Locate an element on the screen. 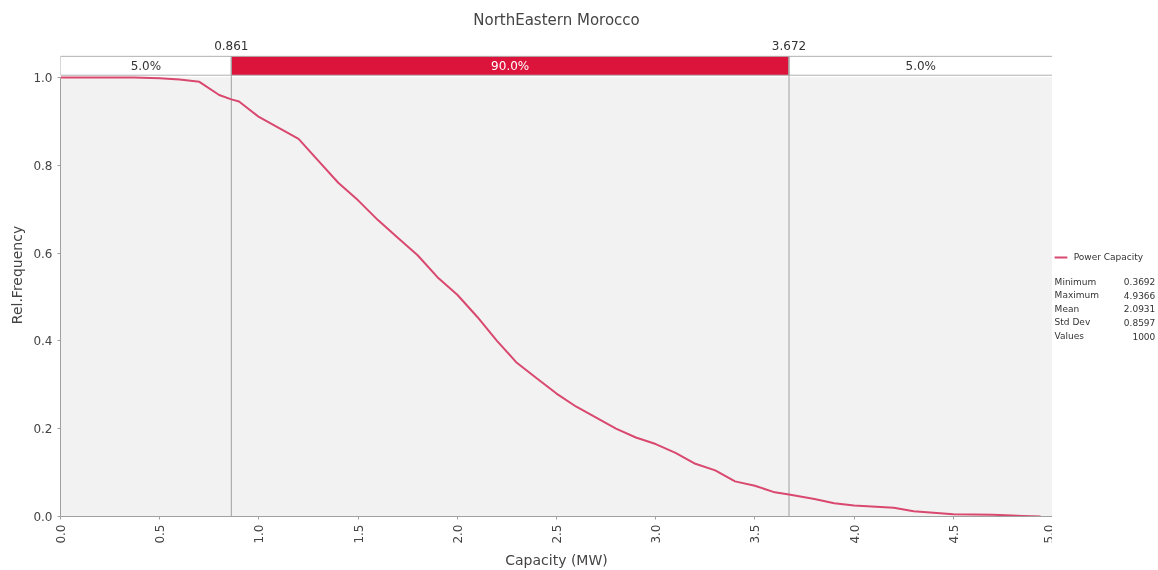  ref-line-label: 0.861 is located at coordinates (231, 46).